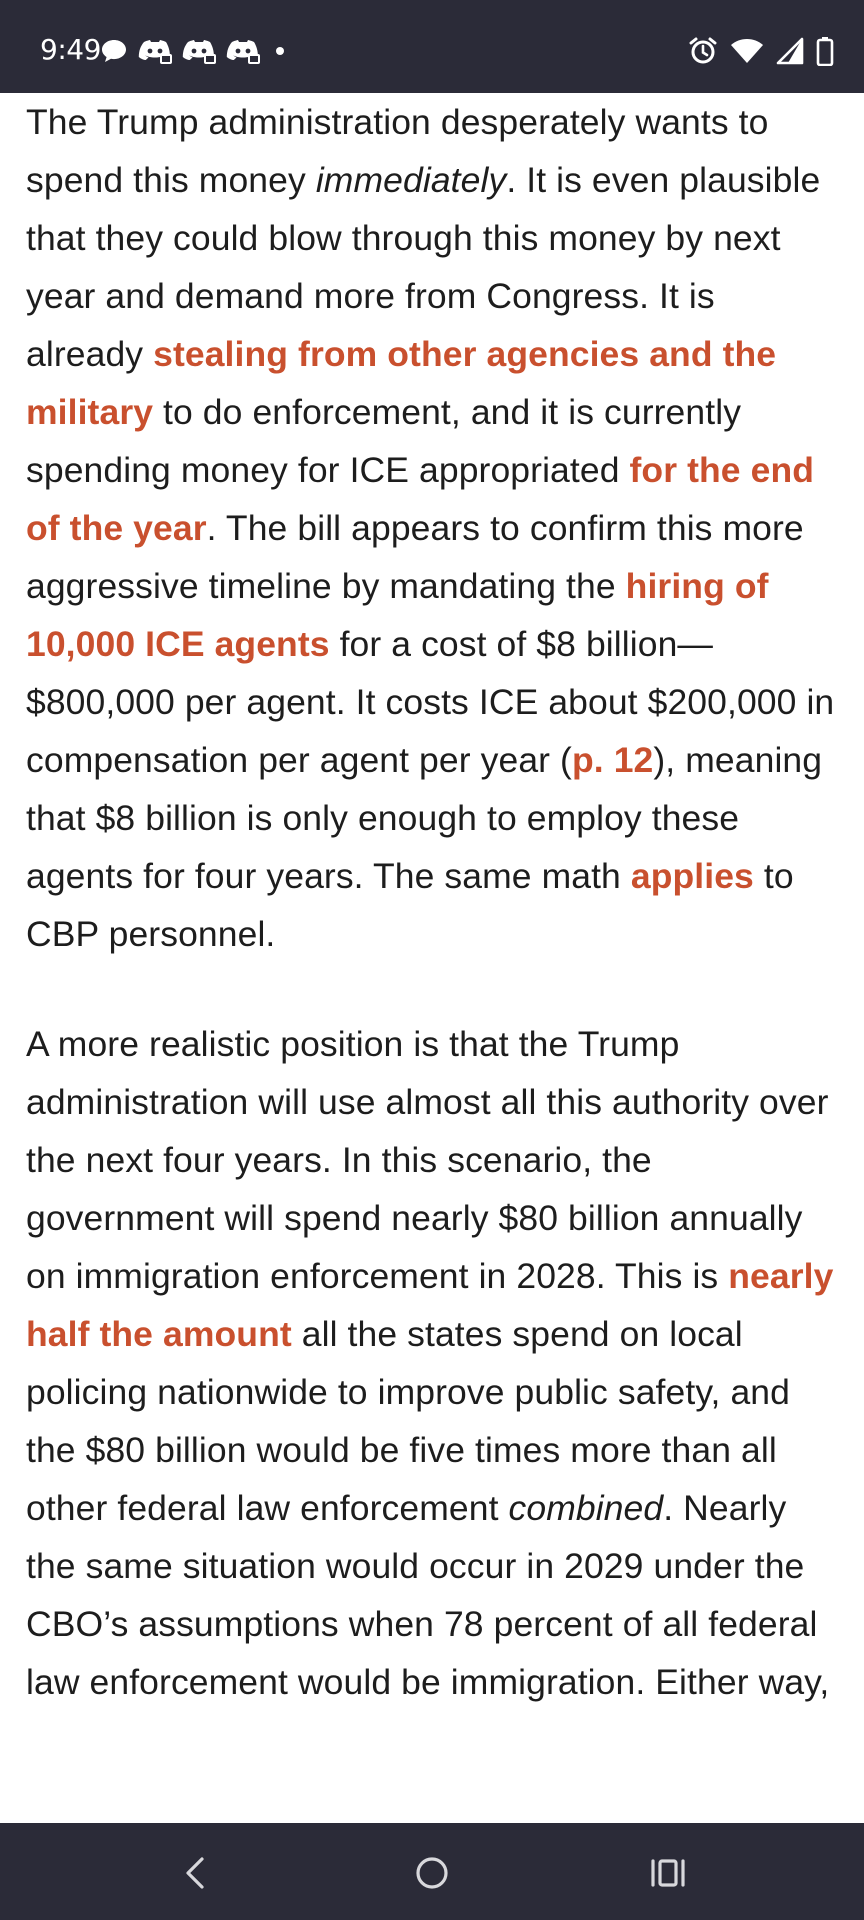 The image size is (864, 1920). I want to click on signal-icon, so click(790, 51).